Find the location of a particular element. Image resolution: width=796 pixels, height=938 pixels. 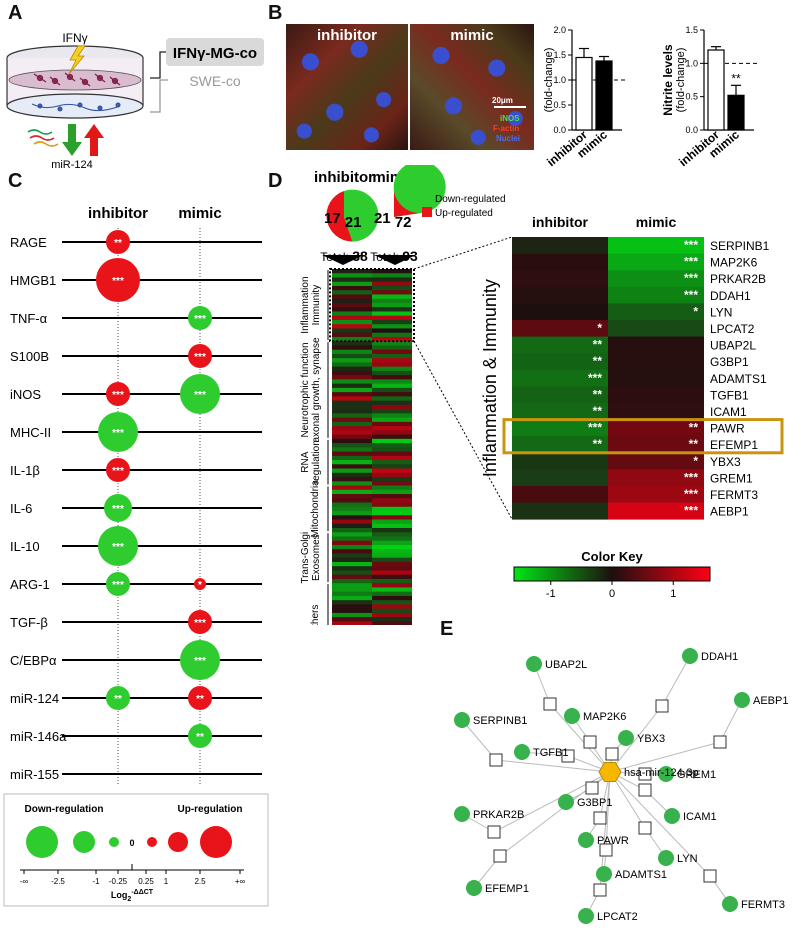

nitrite-chart-ylabel: Nitrite levels is located at coordinates (668, 80).